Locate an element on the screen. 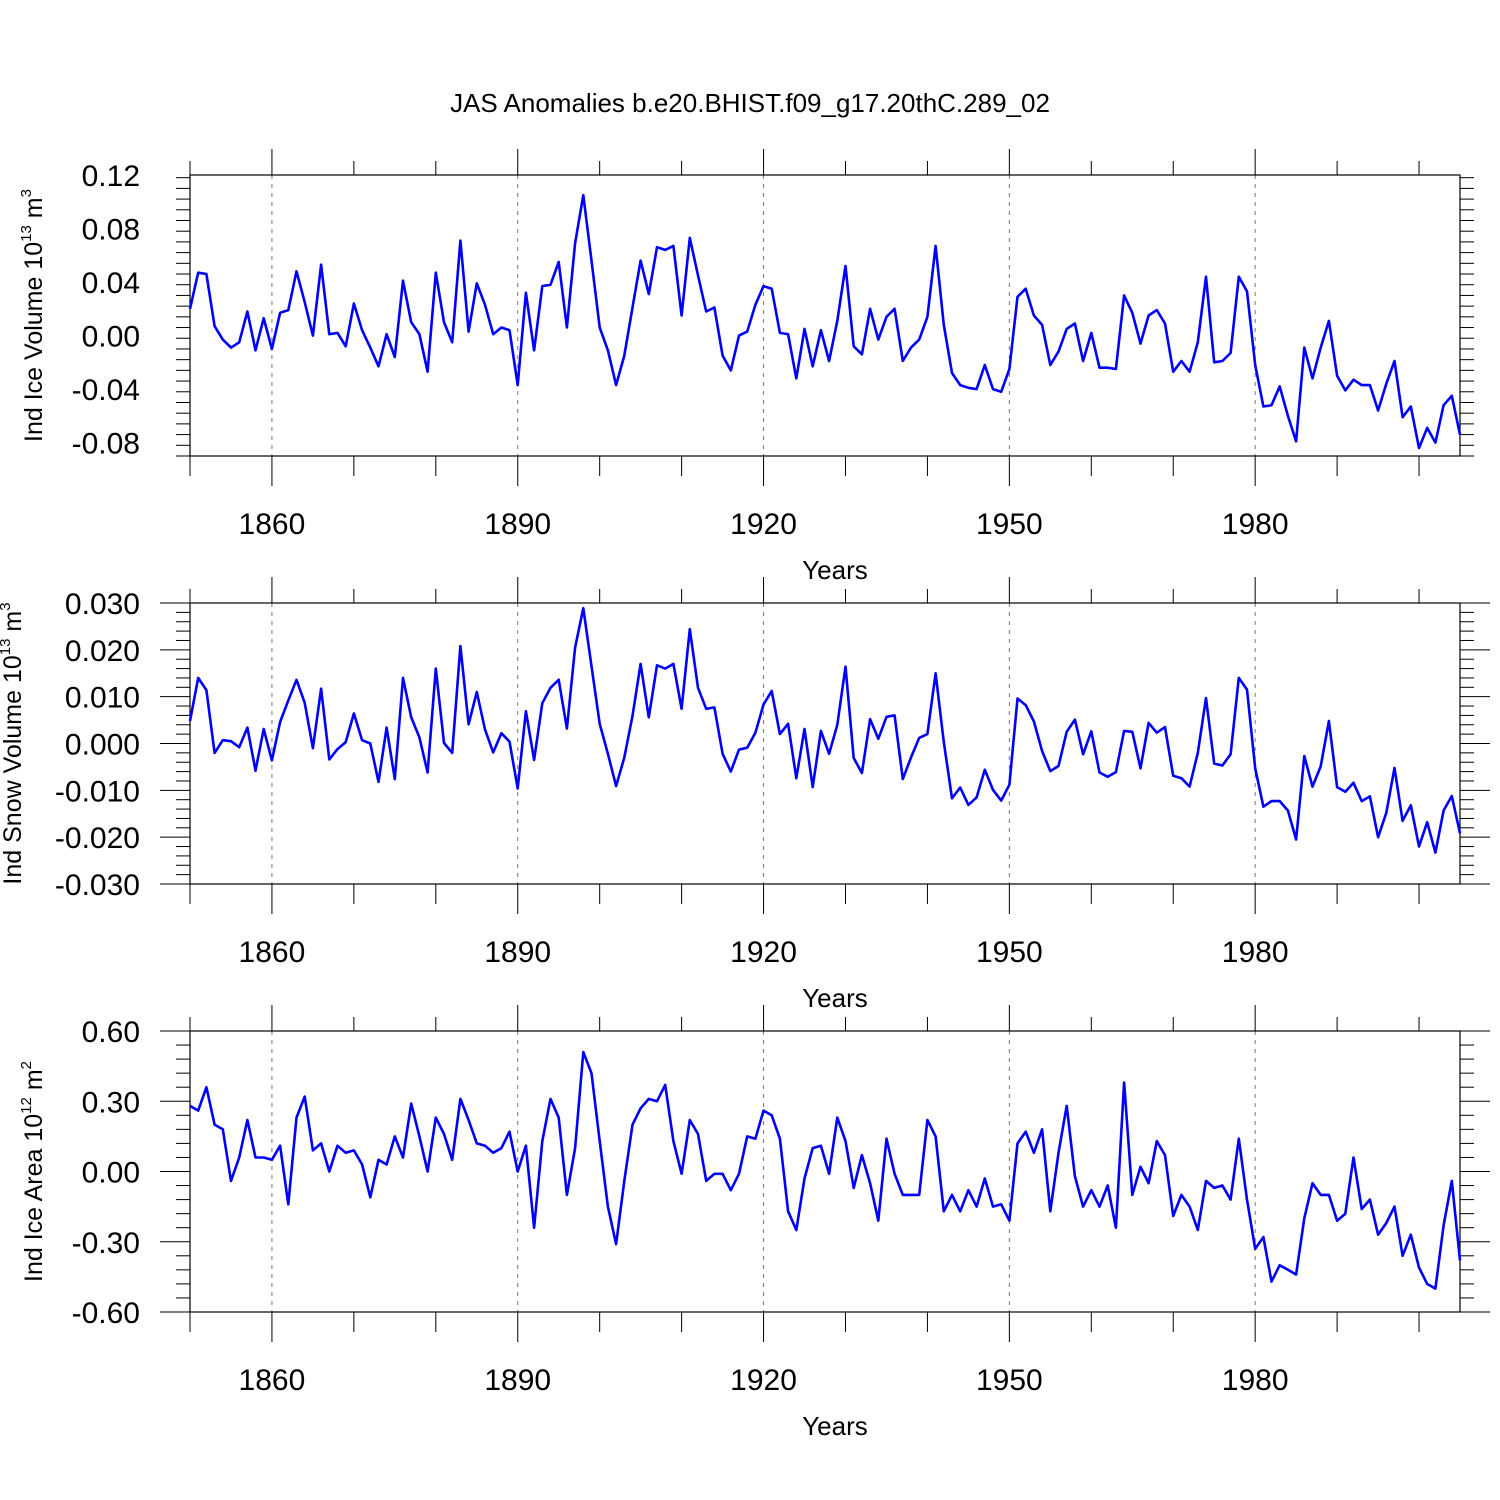  y-tick-label: 0.04 is located at coordinates (111, 283).